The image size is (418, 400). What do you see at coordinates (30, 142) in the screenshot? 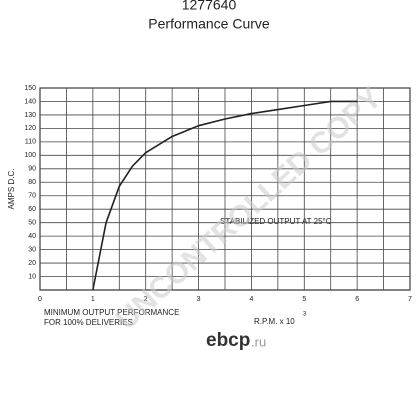
I see `y-tick-label: 110` at bounding box center [30, 142].